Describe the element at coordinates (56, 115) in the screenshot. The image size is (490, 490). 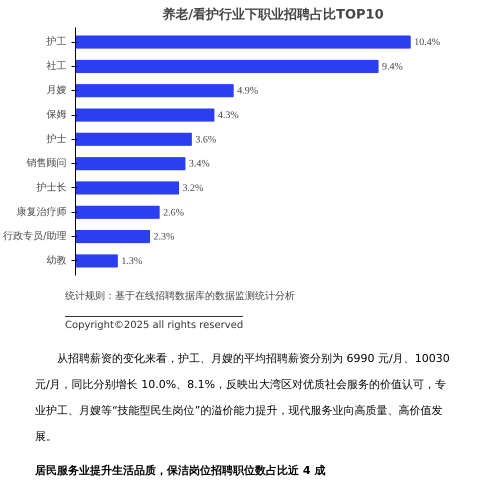
I see `y-tick-label: 保姆` at that location.